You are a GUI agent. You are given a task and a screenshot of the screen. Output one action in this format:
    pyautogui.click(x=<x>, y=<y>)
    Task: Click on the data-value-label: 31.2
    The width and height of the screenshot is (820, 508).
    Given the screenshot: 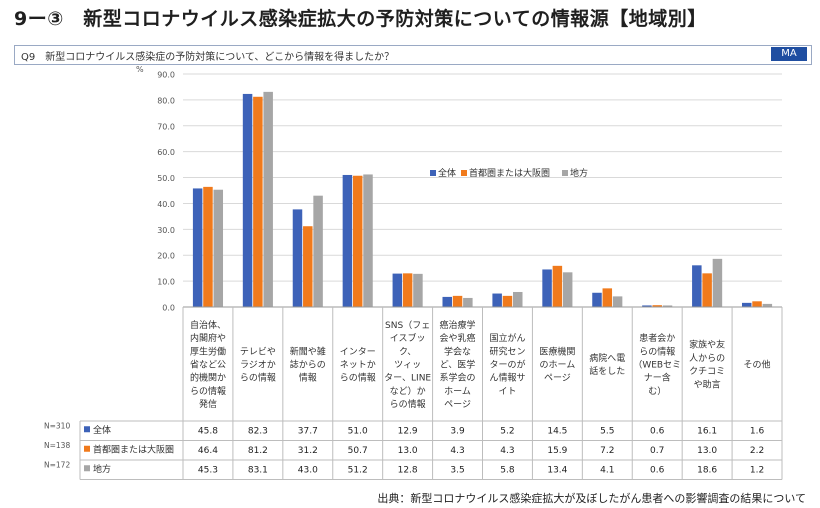 What is the action you would take?
    pyautogui.click(x=308, y=451)
    